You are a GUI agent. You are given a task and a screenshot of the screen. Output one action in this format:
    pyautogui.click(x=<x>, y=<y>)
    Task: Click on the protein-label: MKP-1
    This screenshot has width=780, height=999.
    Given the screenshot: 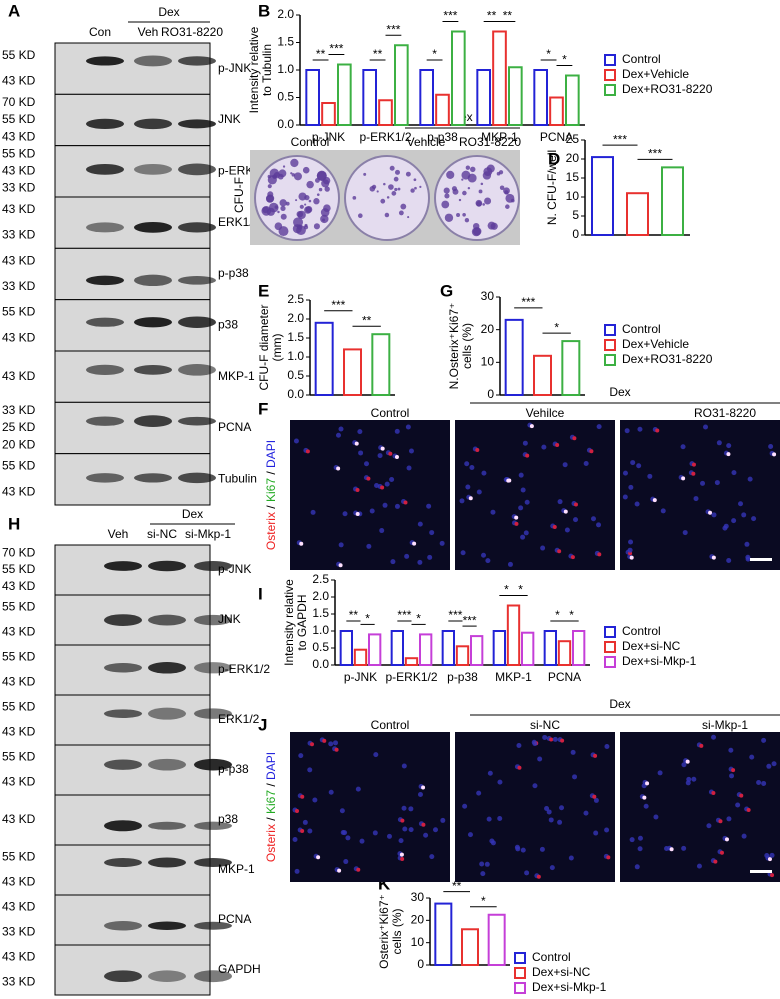 What is the action you would take?
    pyautogui.click(x=236, y=376)
    